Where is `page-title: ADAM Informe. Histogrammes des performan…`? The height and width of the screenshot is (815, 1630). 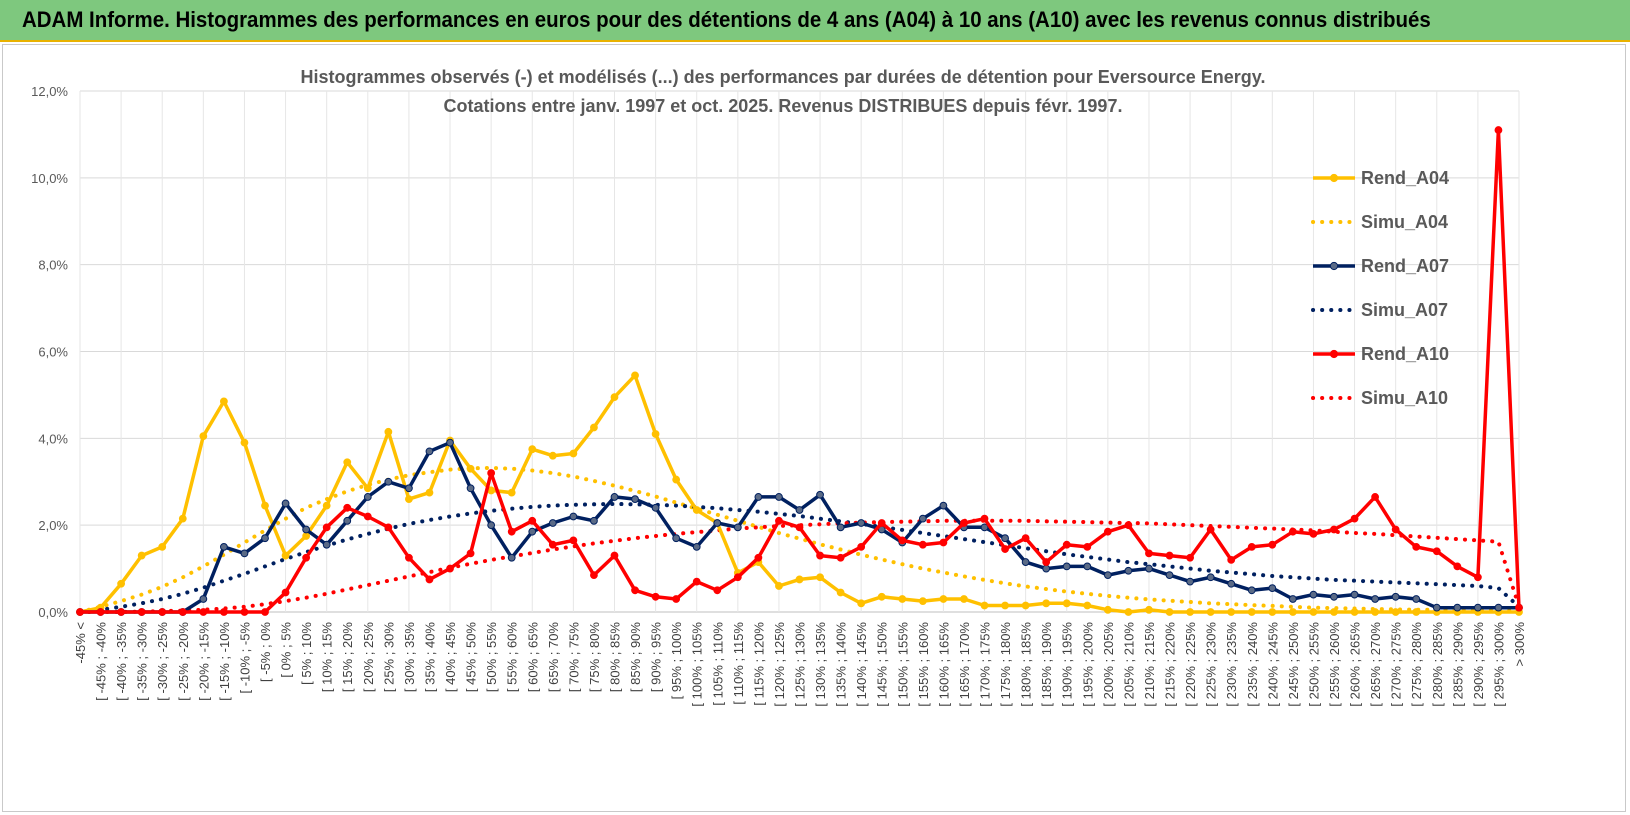 page-title: ADAM Informe. Histogrammes des performan… is located at coordinates (726, 19).